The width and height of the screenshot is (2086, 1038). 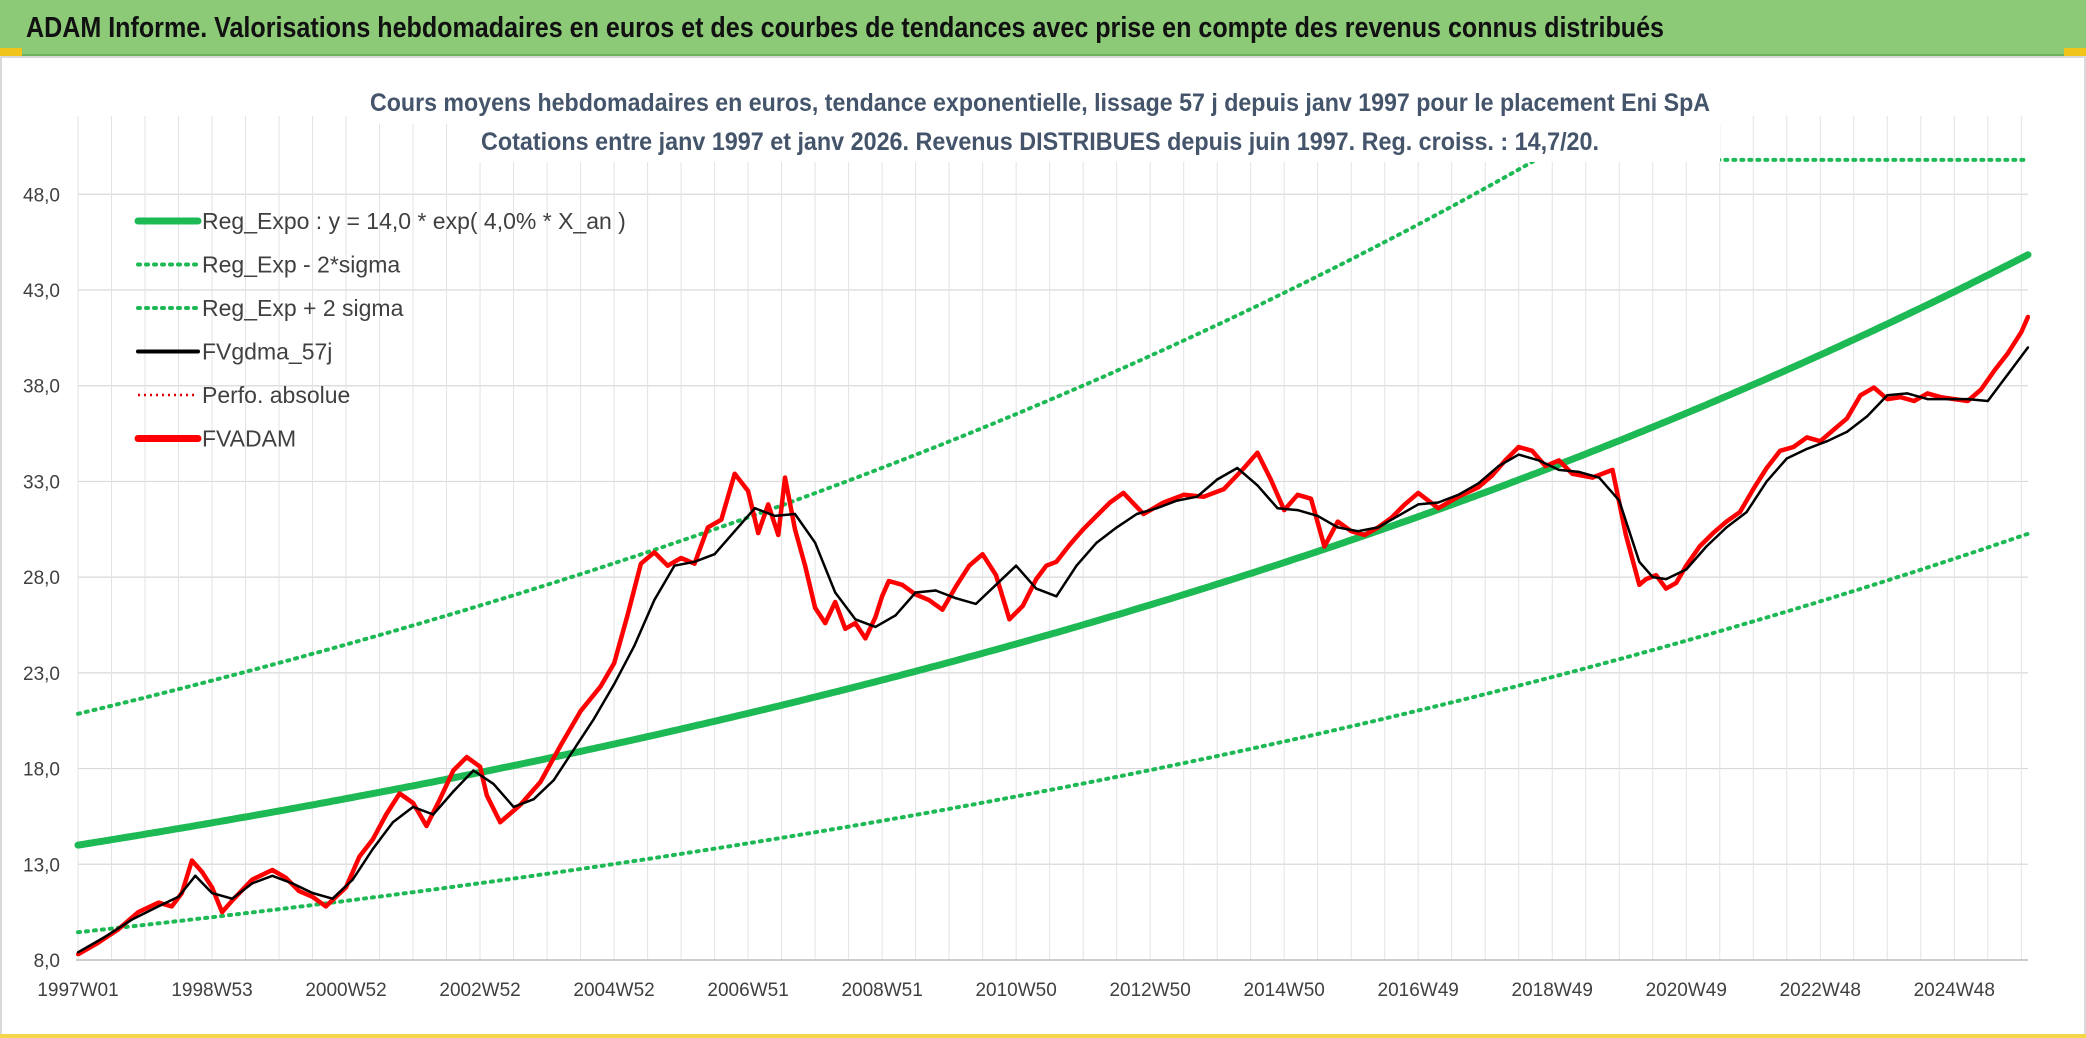 What do you see at coordinates (747, 990) in the screenshot?
I see `x-tick-label: 2006W51` at bounding box center [747, 990].